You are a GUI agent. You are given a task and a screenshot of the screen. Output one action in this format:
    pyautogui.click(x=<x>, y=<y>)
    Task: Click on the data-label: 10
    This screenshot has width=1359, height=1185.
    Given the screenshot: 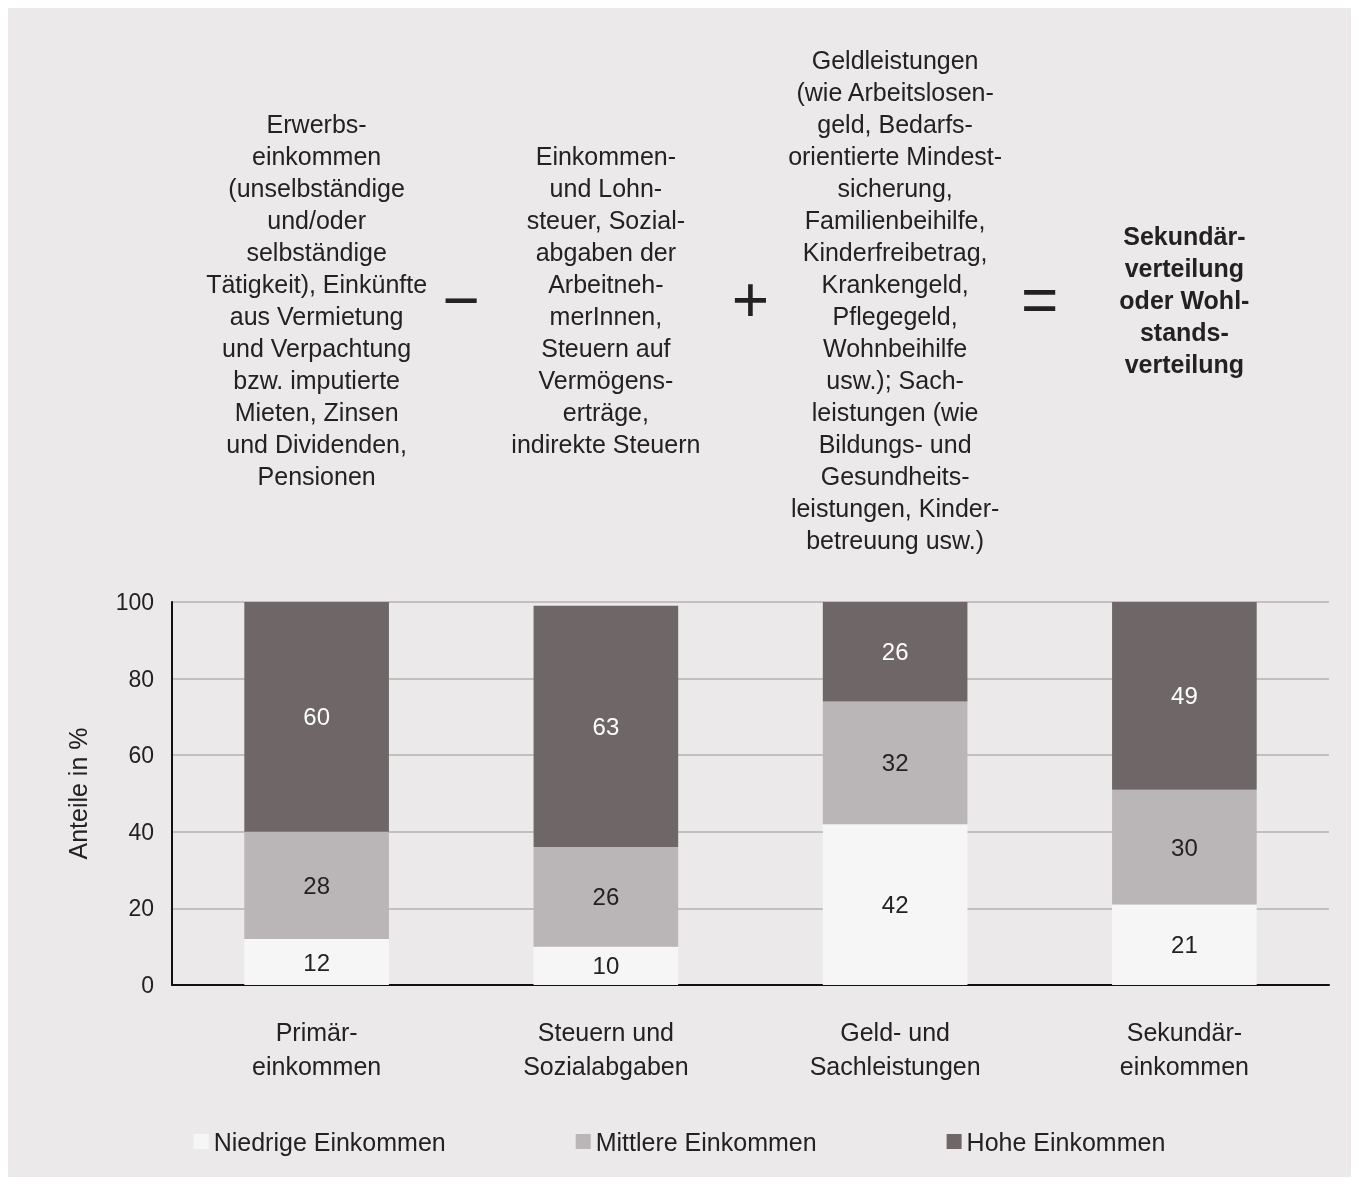 What is the action you would take?
    pyautogui.click(x=606, y=966)
    